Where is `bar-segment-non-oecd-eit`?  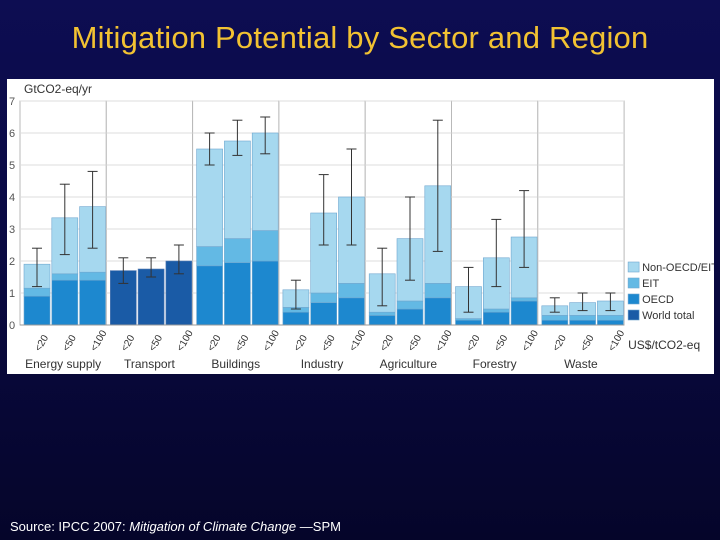
bar-segment-non-oecd-eit is located at coordinates (237, 189).